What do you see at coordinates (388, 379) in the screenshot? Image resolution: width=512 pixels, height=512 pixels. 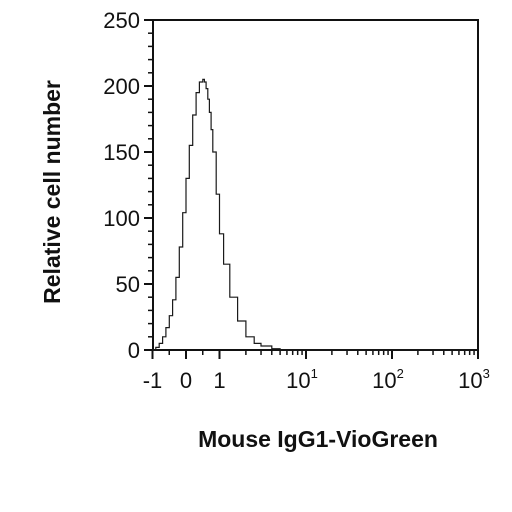 I see `x-tick-label: 10²` at bounding box center [388, 379].